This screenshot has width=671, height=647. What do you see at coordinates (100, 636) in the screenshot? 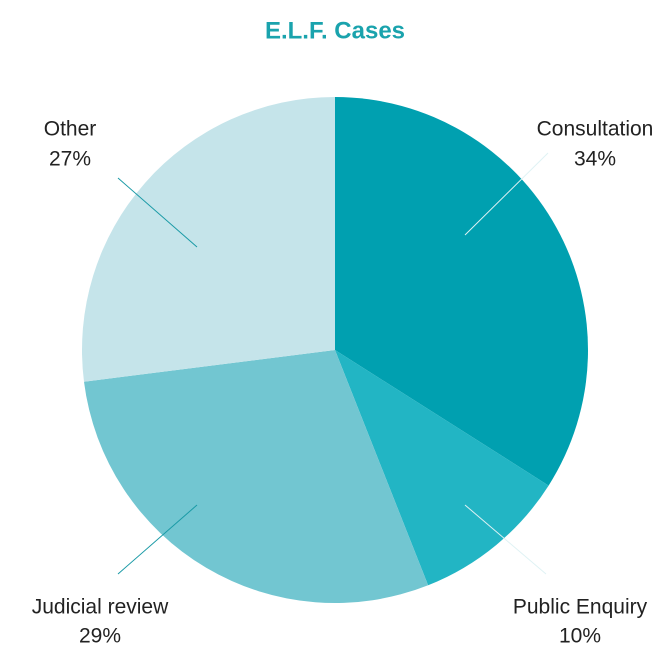
I see `slice-value: 29%` at bounding box center [100, 636].